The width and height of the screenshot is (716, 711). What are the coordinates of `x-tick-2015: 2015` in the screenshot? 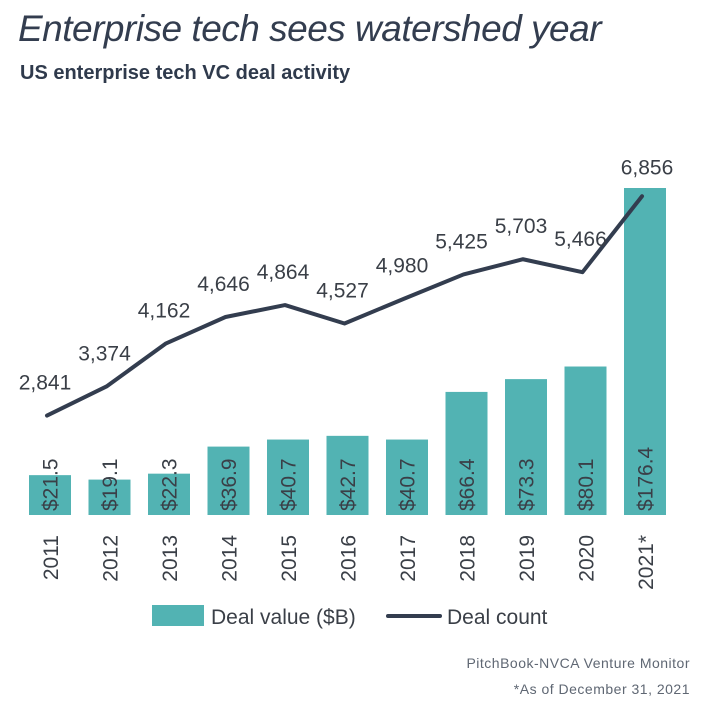 It's located at (289, 558).